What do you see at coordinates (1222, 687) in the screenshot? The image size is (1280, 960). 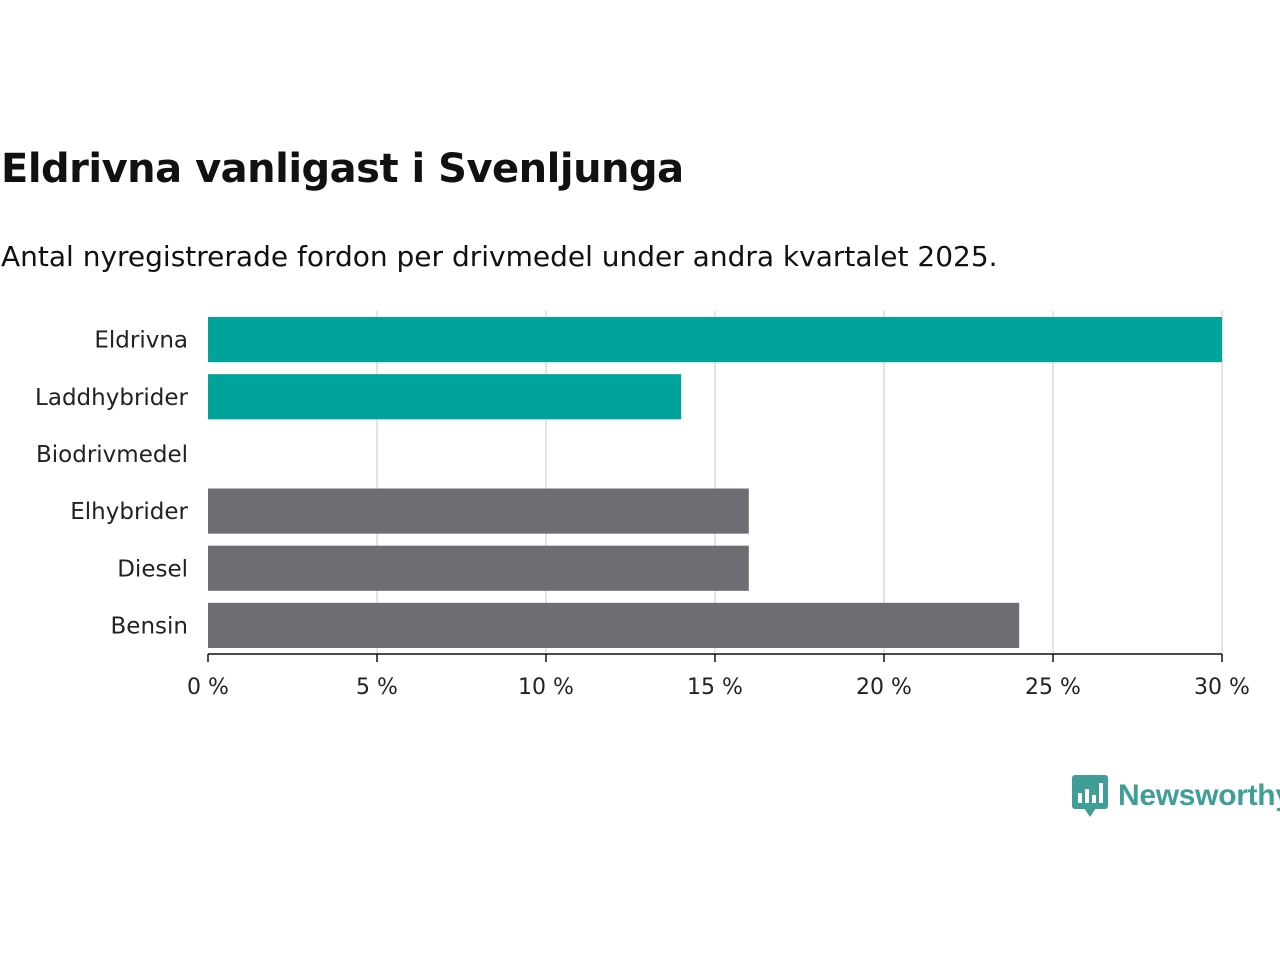 I see `x-tick-label: 30 %` at bounding box center [1222, 687].